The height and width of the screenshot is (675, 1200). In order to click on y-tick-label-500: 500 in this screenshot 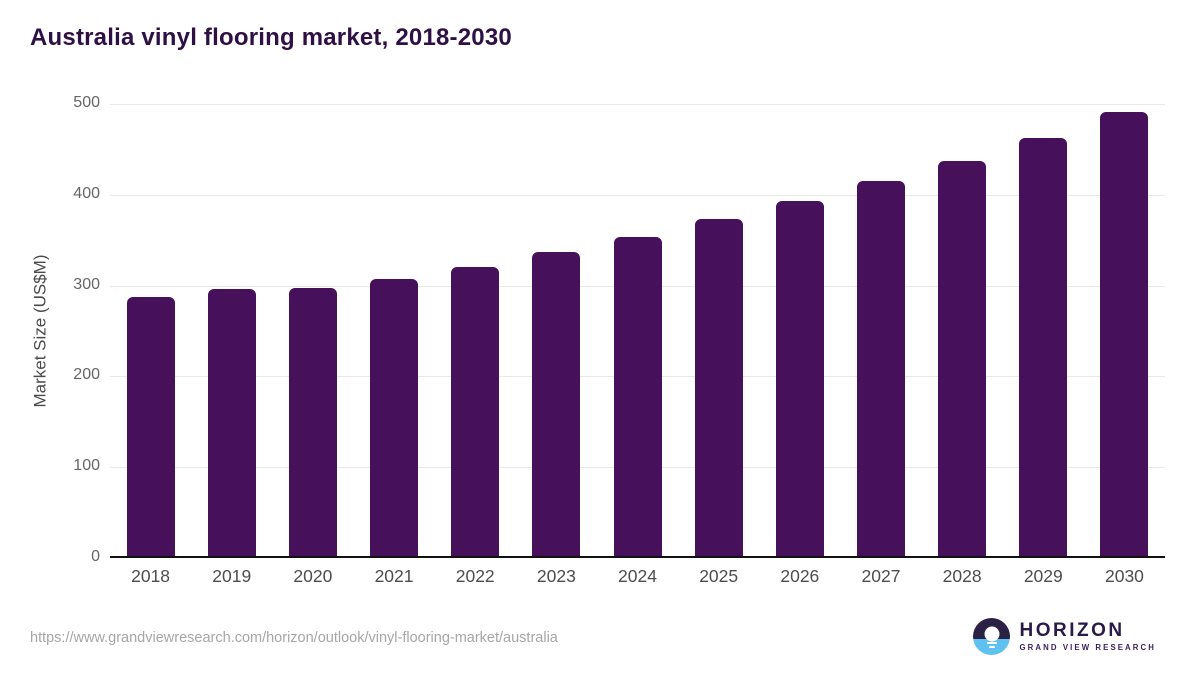, I will do `click(86, 102)`.